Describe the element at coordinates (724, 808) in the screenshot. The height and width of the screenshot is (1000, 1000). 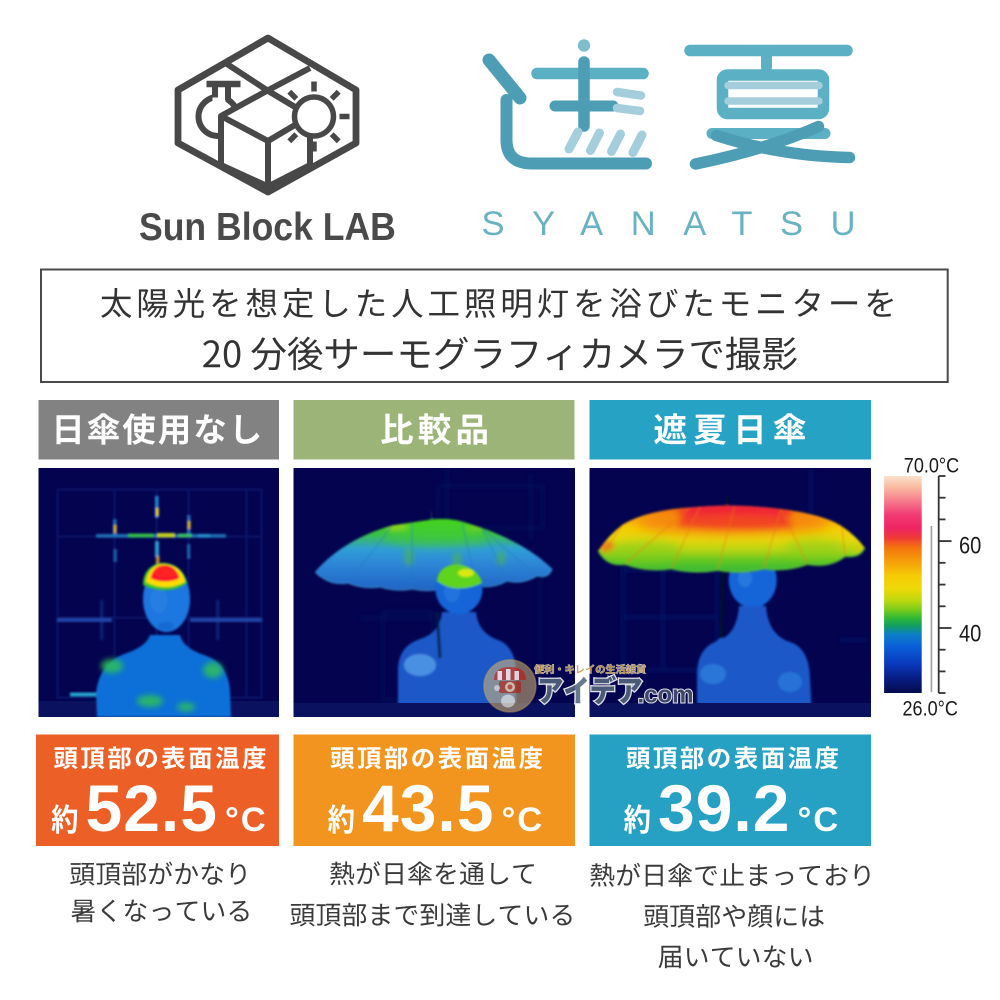
I see `svg-text: 39.2` at that location.